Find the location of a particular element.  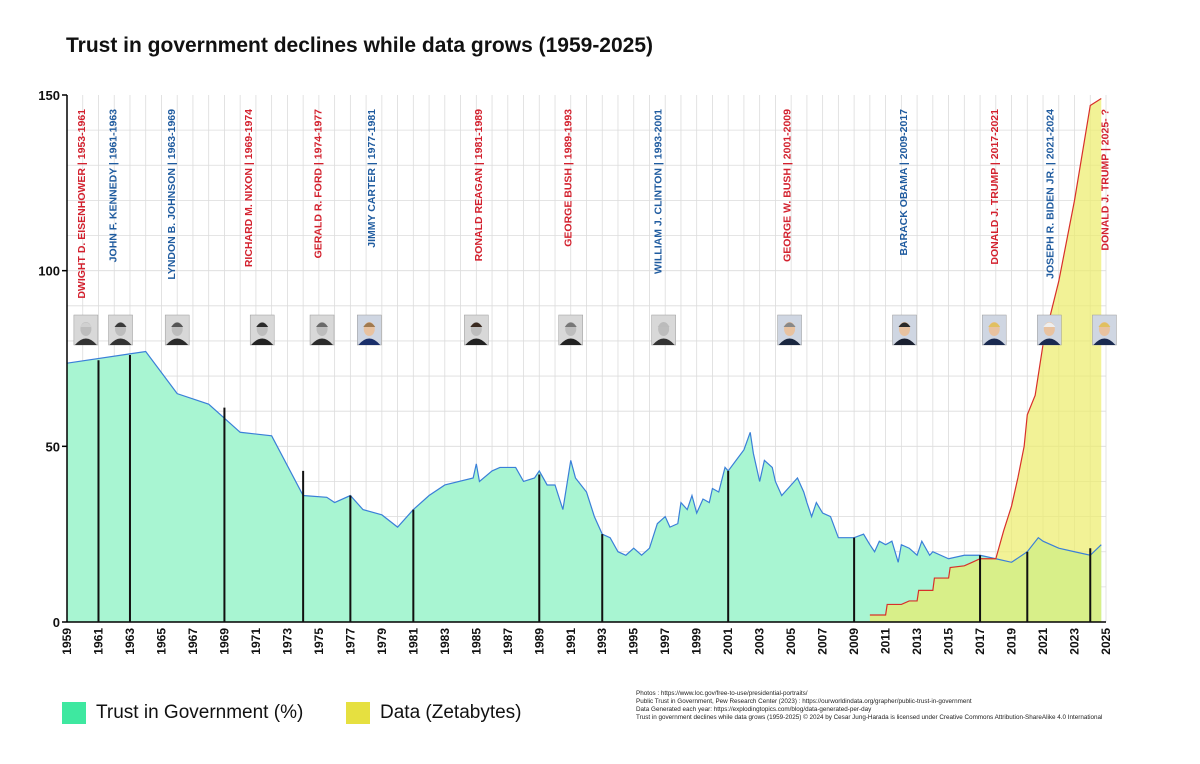

x-tick-label: 1975 is located at coordinates (319, 641).